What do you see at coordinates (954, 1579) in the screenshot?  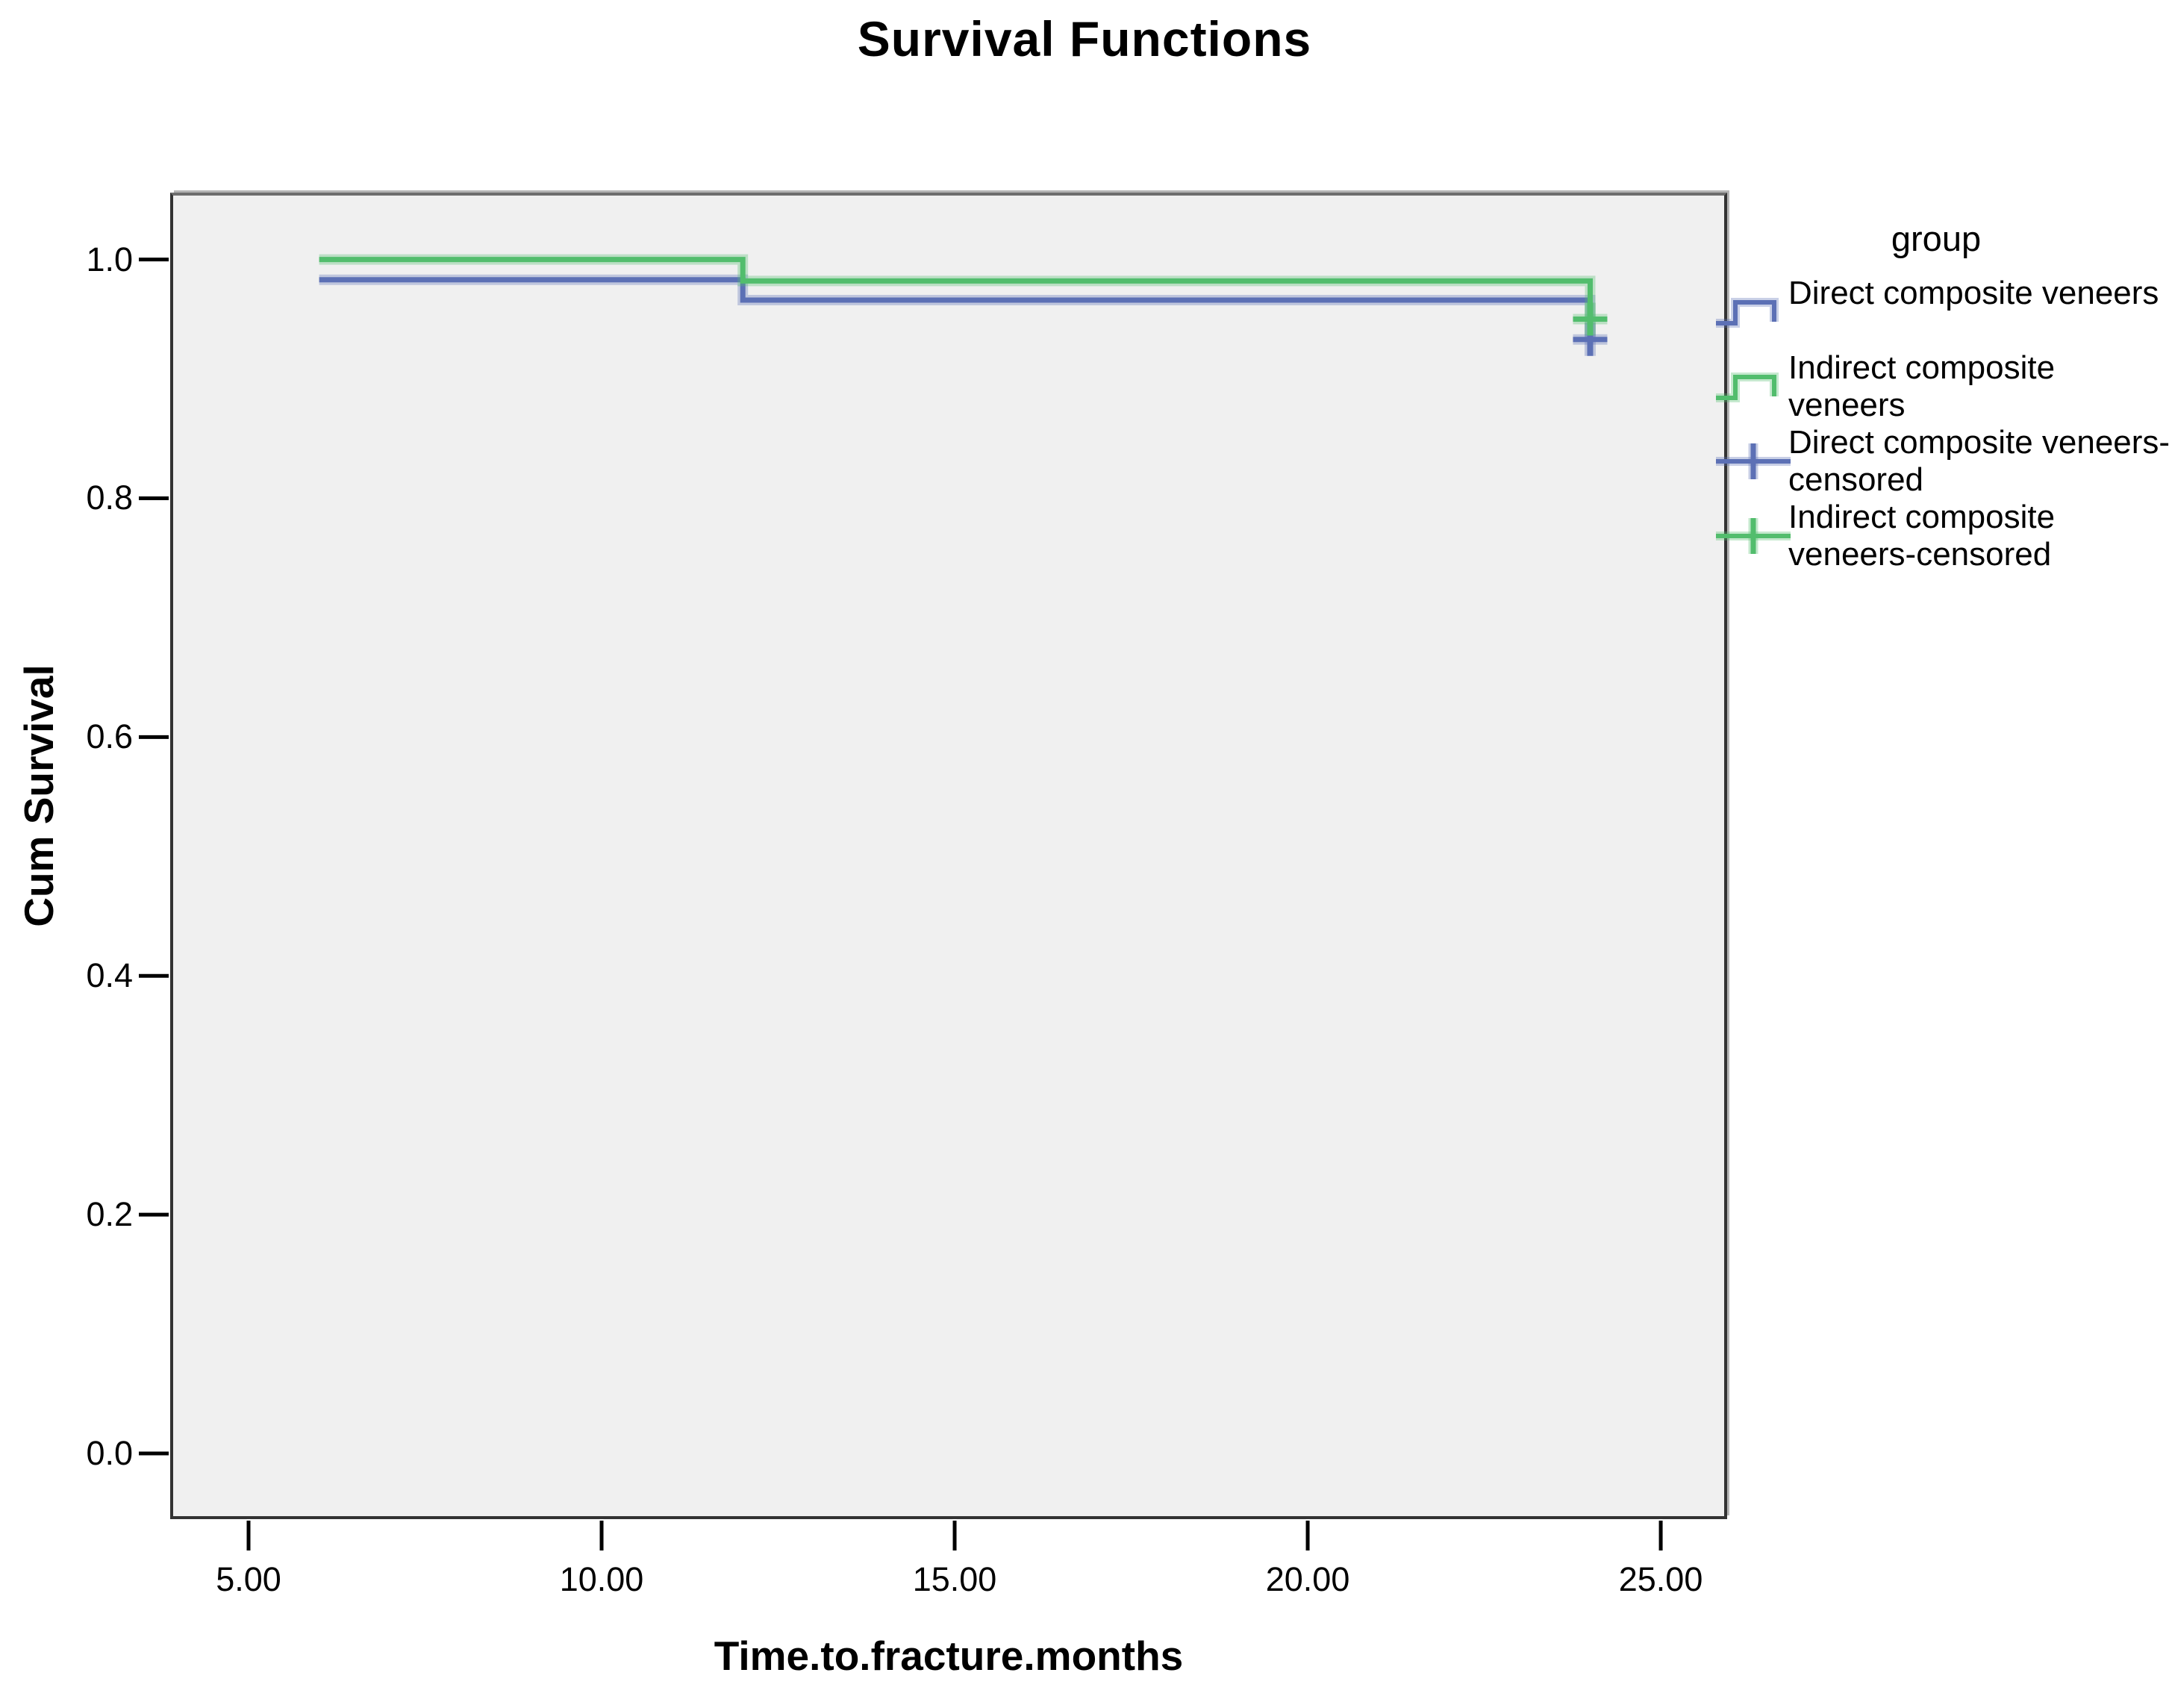 I see `x-tick-label: 15.00` at bounding box center [954, 1579].